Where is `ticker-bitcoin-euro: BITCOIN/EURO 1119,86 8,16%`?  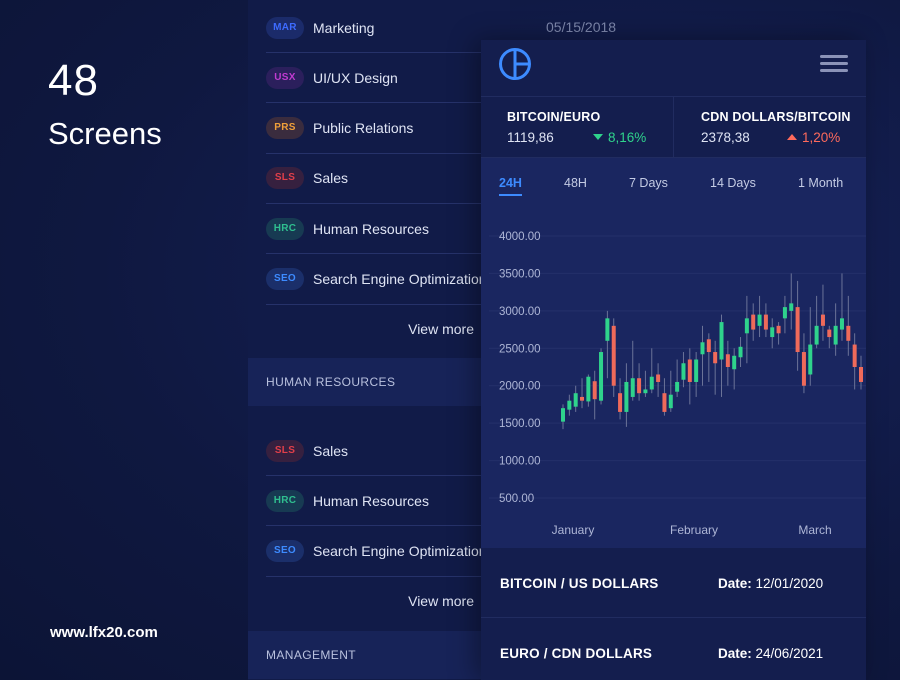 ticker-bitcoin-euro: BITCOIN/EURO 1119,86 8,16% is located at coordinates (577, 128).